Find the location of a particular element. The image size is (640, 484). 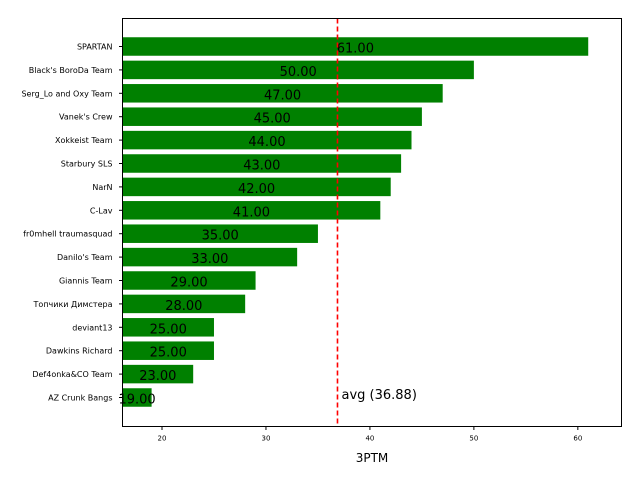

y-tick-label: AZ Crunk Bangs is located at coordinates (80, 398).